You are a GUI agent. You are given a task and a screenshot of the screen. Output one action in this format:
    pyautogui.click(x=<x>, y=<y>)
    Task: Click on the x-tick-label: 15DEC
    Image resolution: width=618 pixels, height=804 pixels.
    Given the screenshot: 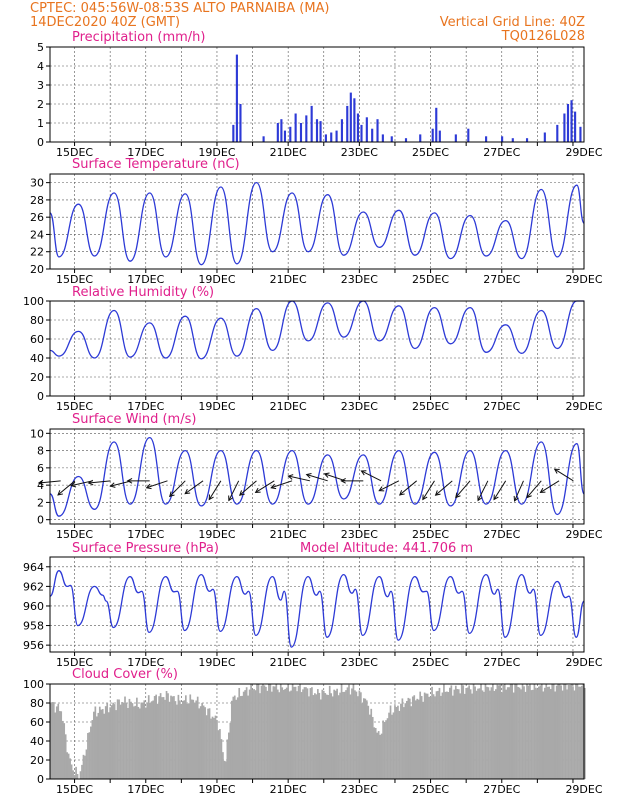 What is the action you would take?
    pyautogui.click(x=74, y=406)
    